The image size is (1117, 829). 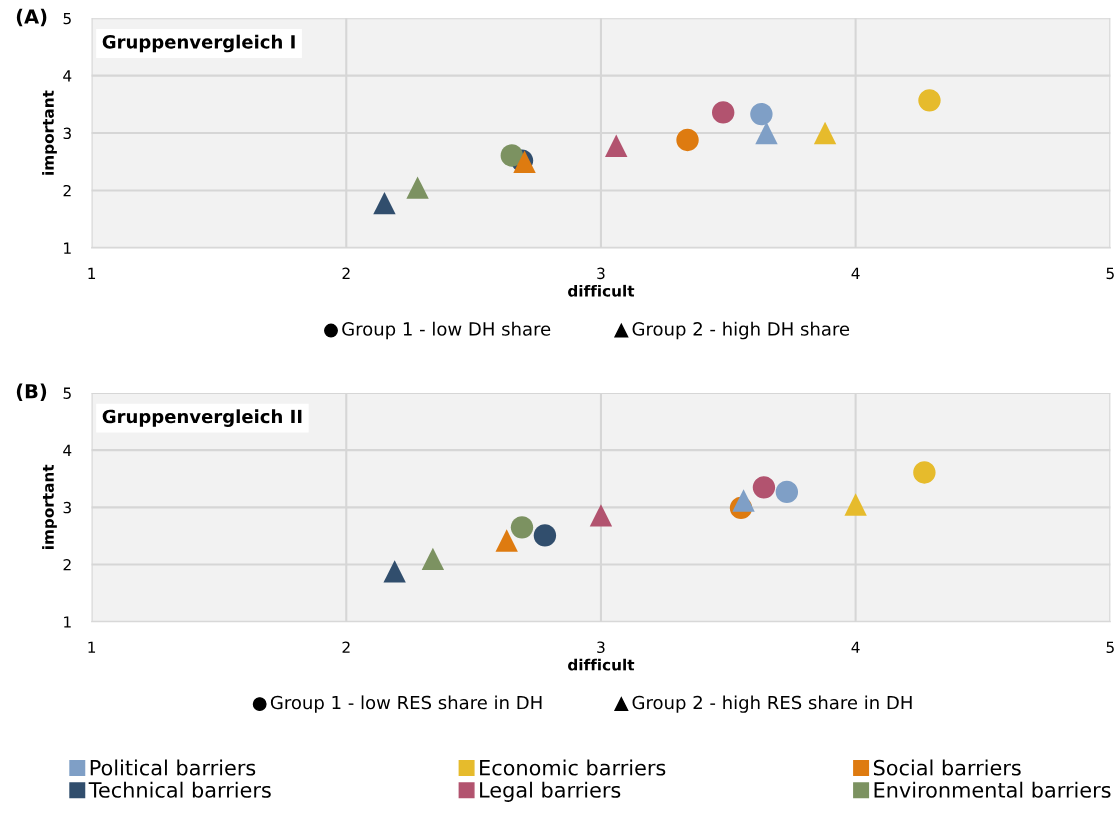 What do you see at coordinates (202, 418) in the screenshot?
I see `text: Gruppenvergleich II` at bounding box center [202, 418].